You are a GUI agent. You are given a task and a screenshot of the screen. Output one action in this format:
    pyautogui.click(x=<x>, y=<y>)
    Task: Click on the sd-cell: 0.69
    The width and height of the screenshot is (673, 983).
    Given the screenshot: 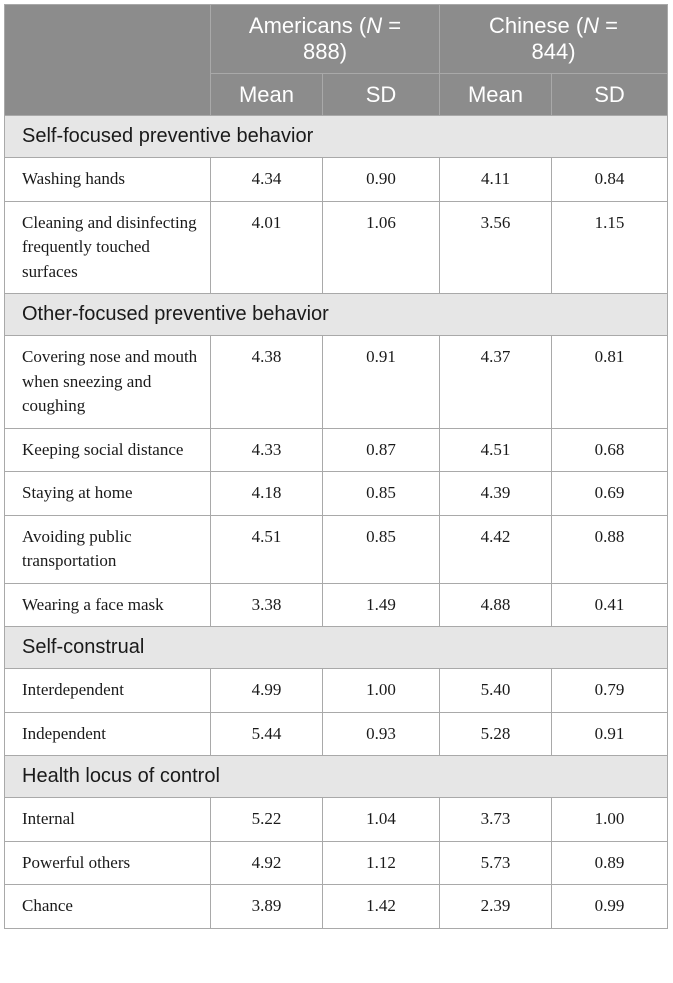 What is the action you would take?
    pyautogui.click(x=610, y=493)
    